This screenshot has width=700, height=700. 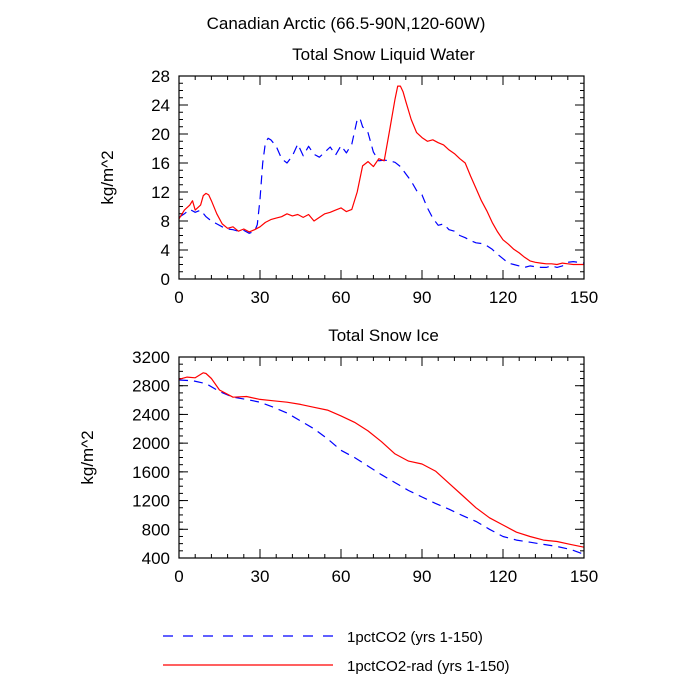 What do you see at coordinates (151, 386) in the screenshot?
I see `y-tick-label: 2800` at bounding box center [151, 386].